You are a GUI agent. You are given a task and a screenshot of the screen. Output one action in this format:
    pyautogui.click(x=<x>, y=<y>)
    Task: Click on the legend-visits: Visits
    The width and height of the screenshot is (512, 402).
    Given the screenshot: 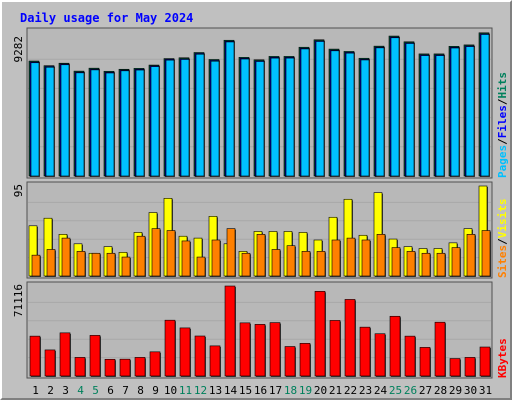 What is the action you would take?
    pyautogui.click(x=502, y=219)
    